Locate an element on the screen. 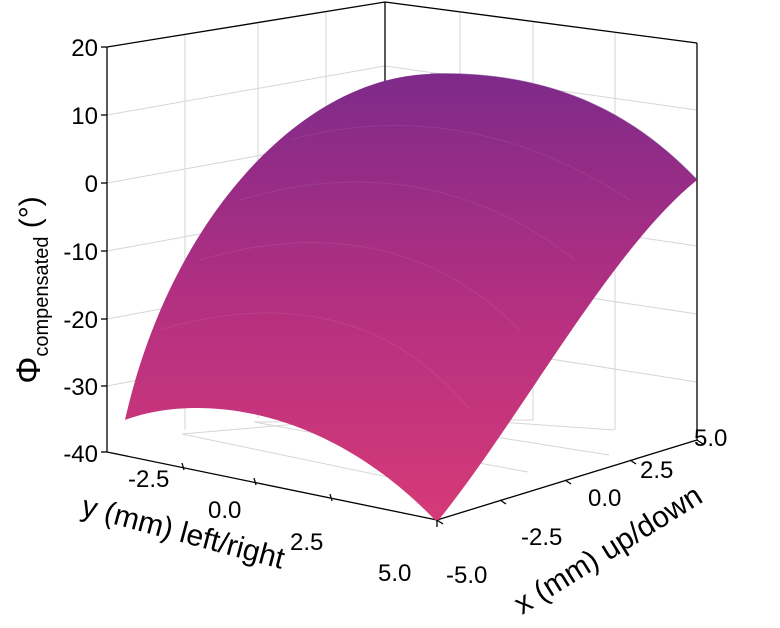 This screenshot has width=780, height=628. z-tick: 10 is located at coordinates (84, 116).